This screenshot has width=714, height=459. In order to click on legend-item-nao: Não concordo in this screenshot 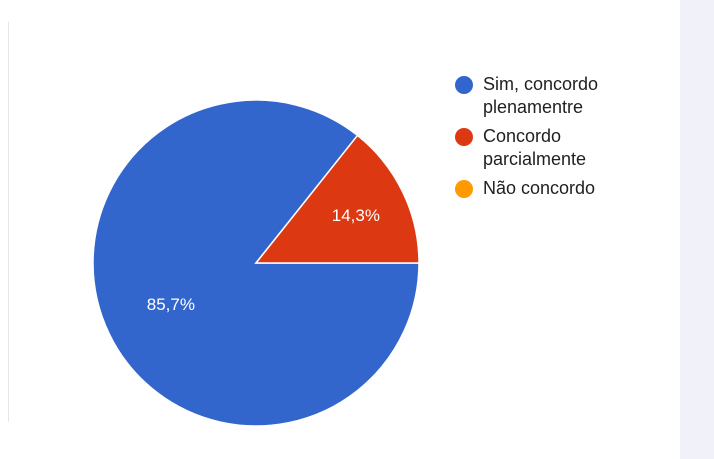, I will do `click(560, 188)`.